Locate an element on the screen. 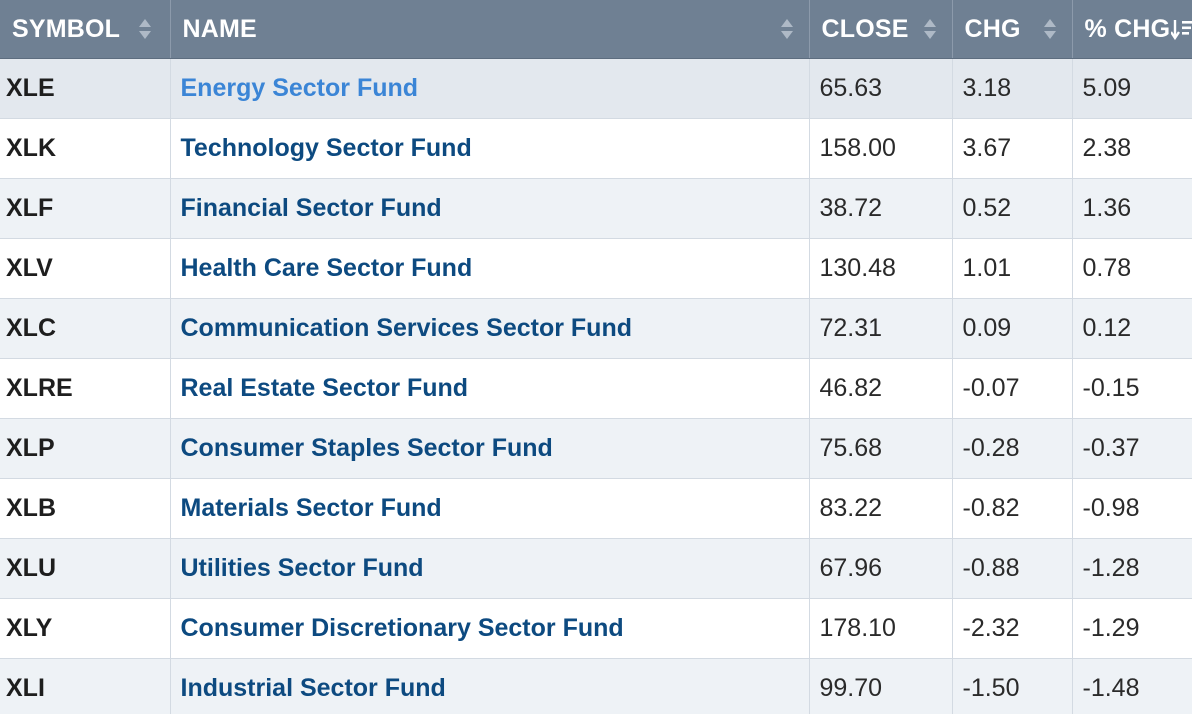 Image resolution: width=1192 pixels, height=714 pixels. table-row: XLE Energy Sector Fund 65.63 3.18 5.09 is located at coordinates (596, 88).